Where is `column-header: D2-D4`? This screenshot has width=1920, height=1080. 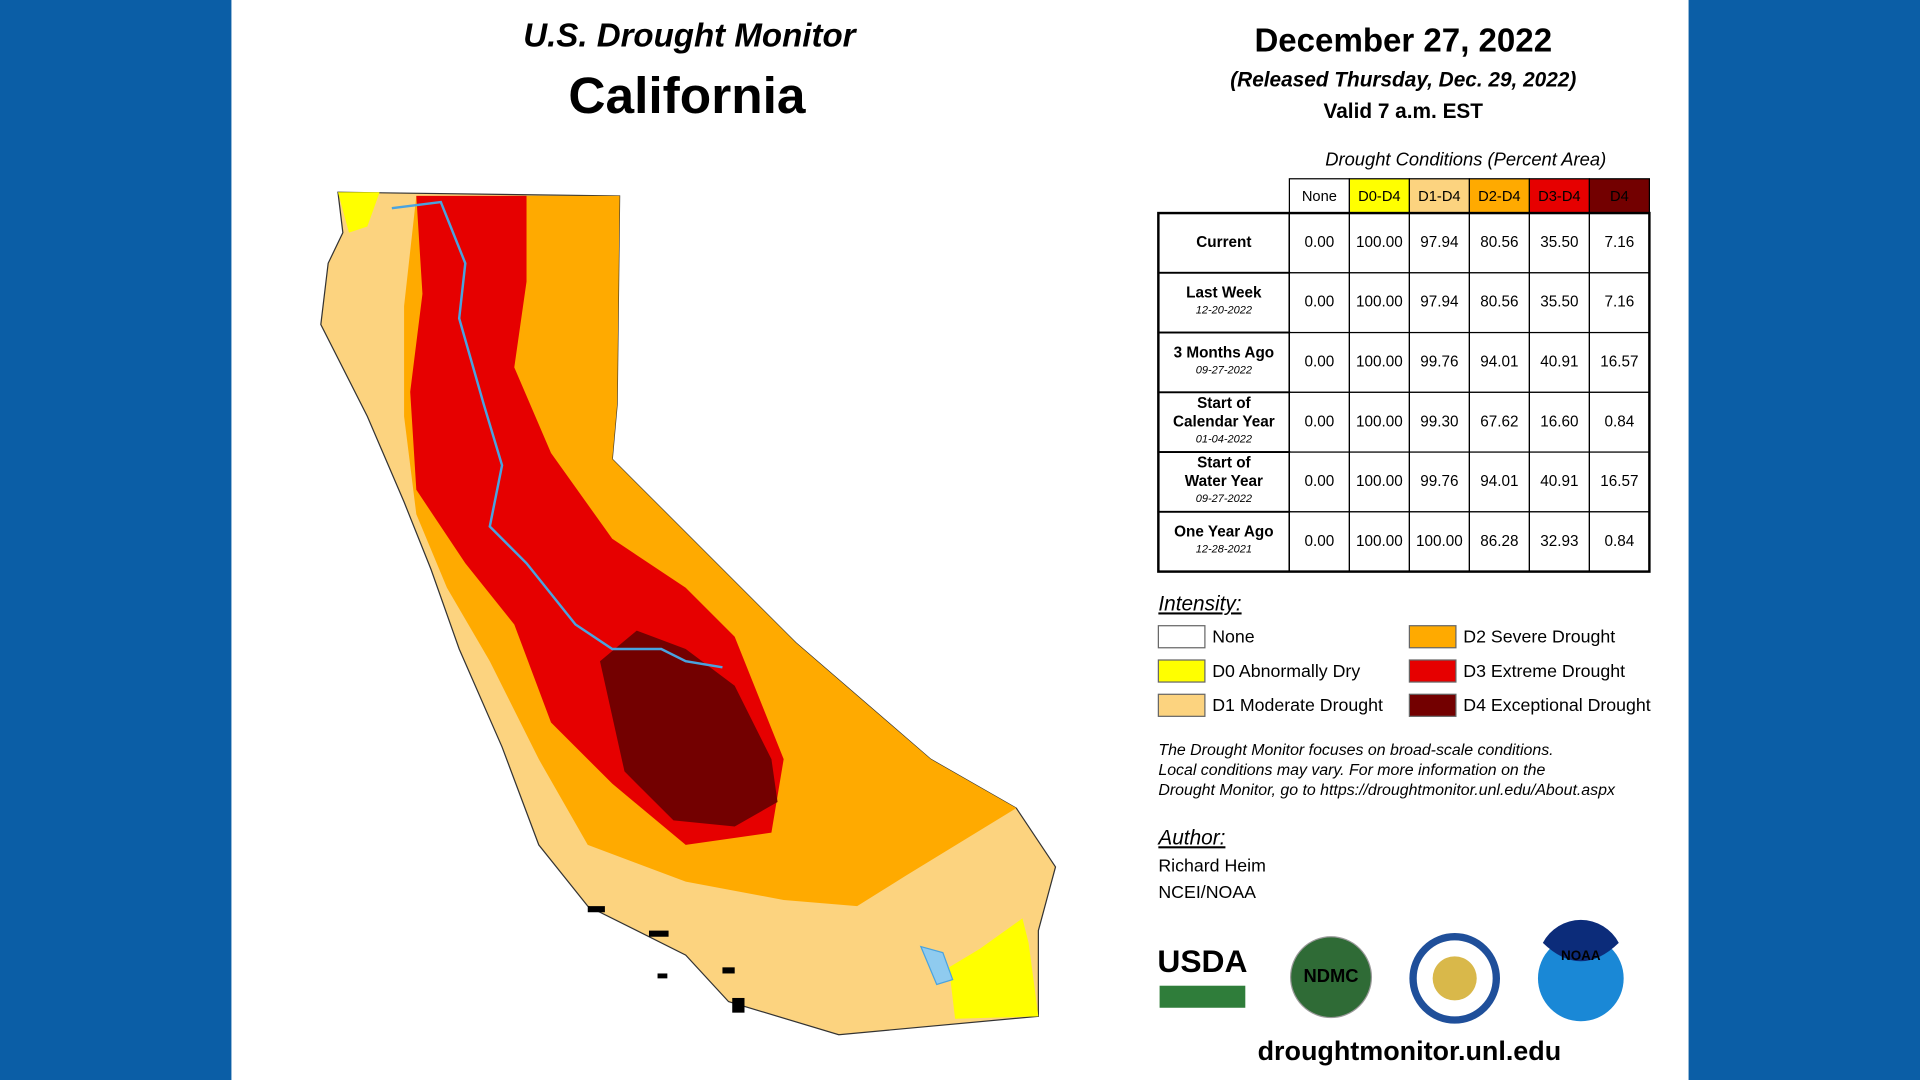
column-header: D2-D4 is located at coordinates (1499, 197).